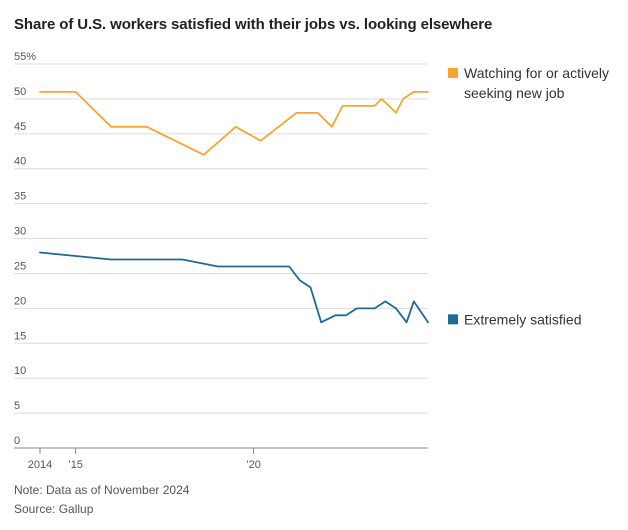  I want to click on y-tick-label: 15, so click(20, 336).